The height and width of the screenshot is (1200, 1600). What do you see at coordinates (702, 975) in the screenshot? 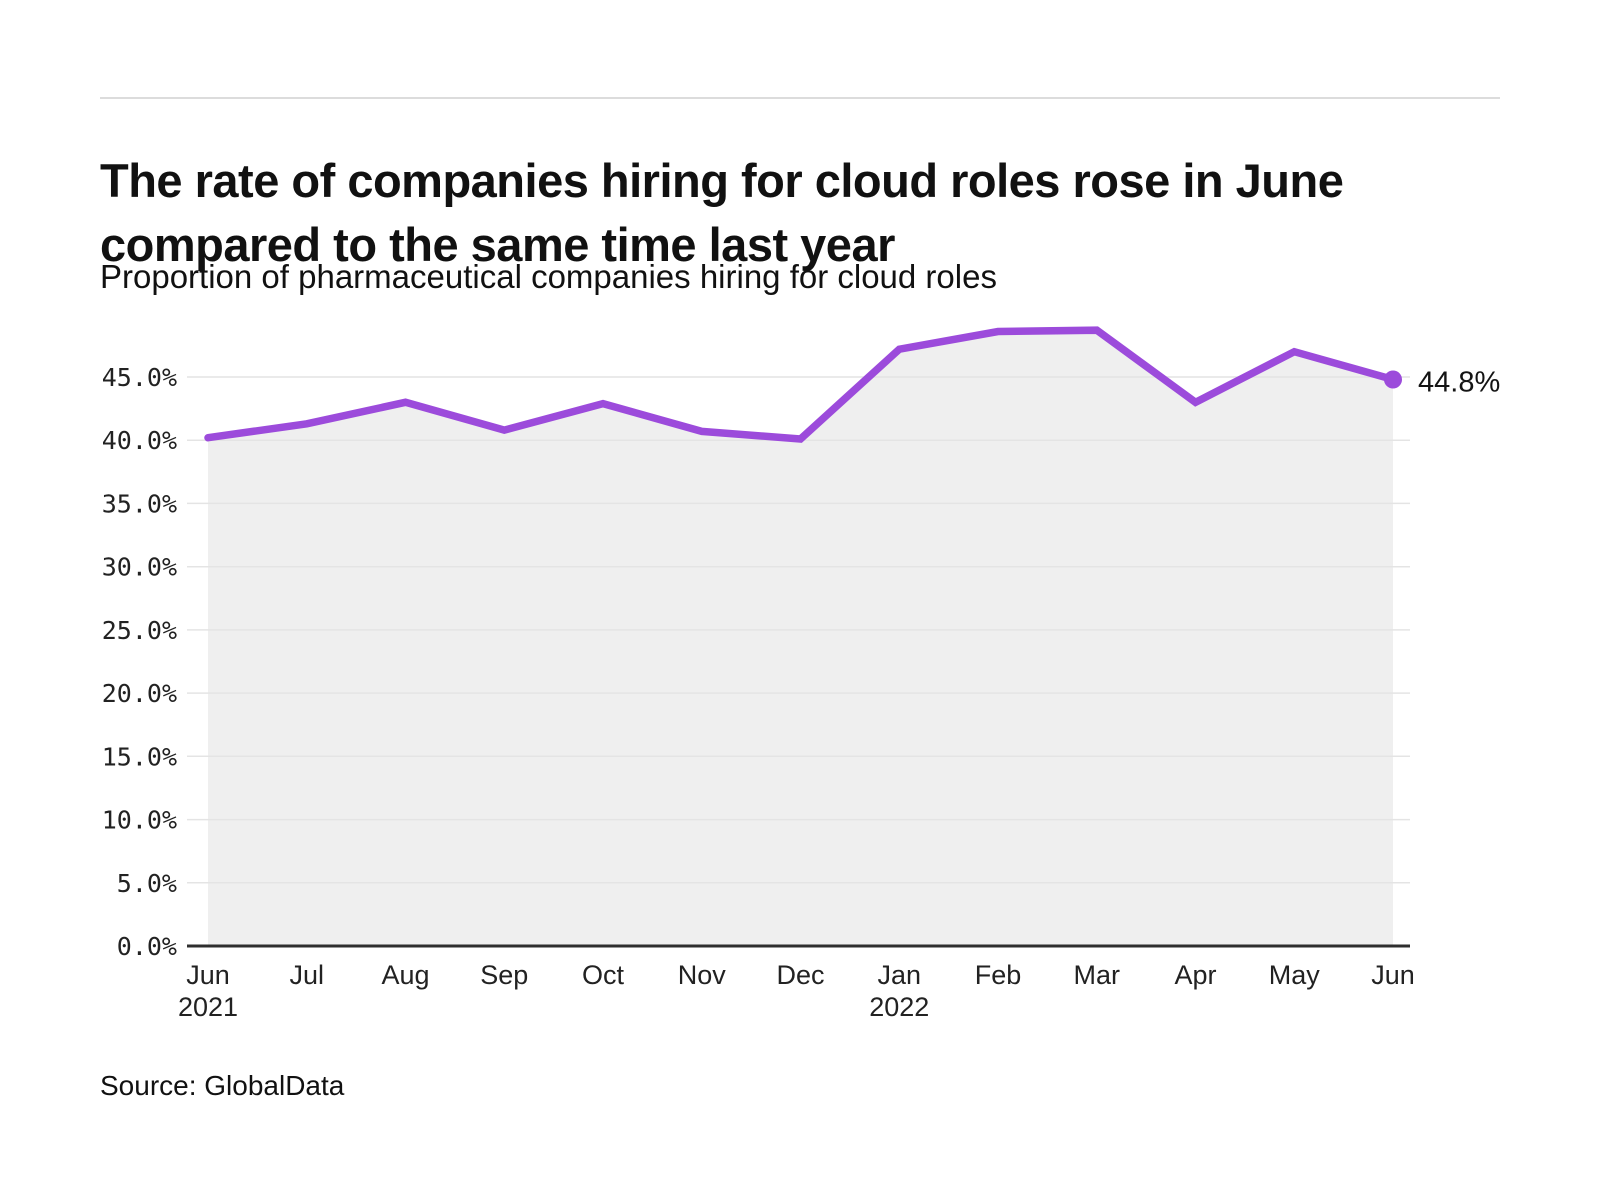
I see `x-tick-label: Nov` at bounding box center [702, 975].